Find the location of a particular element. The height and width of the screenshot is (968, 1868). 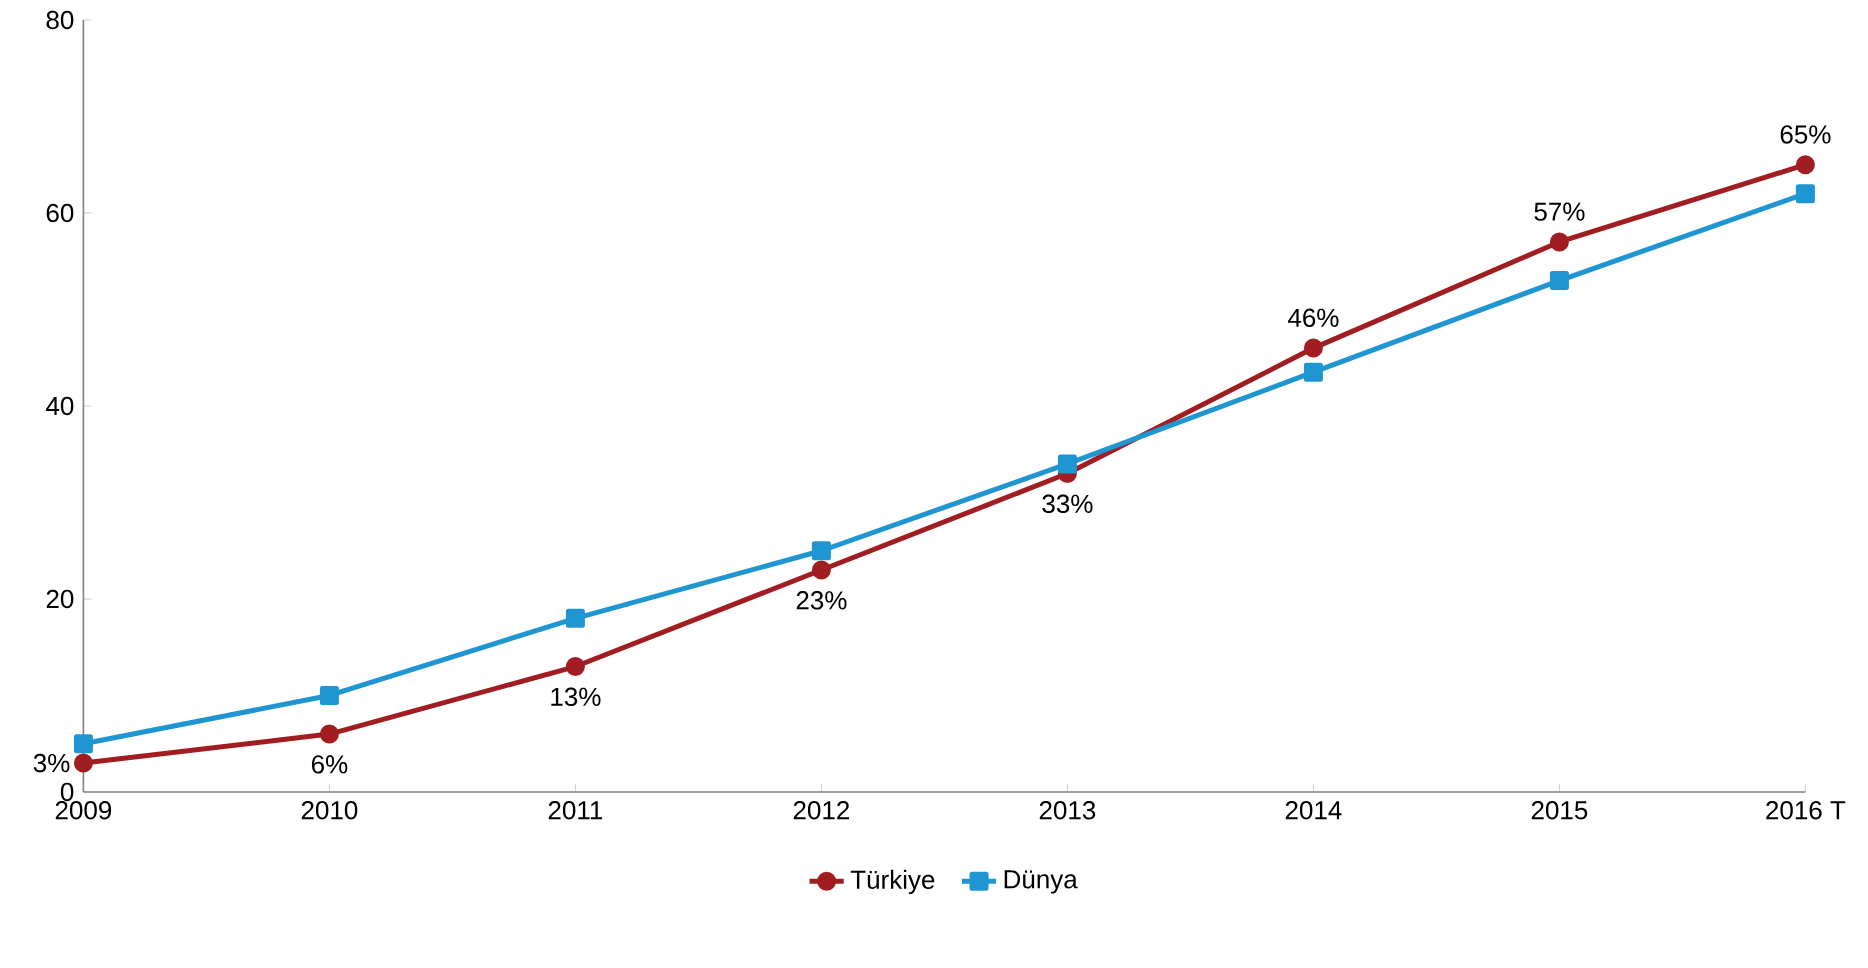

x-tick-label: 2013 is located at coordinates (1067, 810).